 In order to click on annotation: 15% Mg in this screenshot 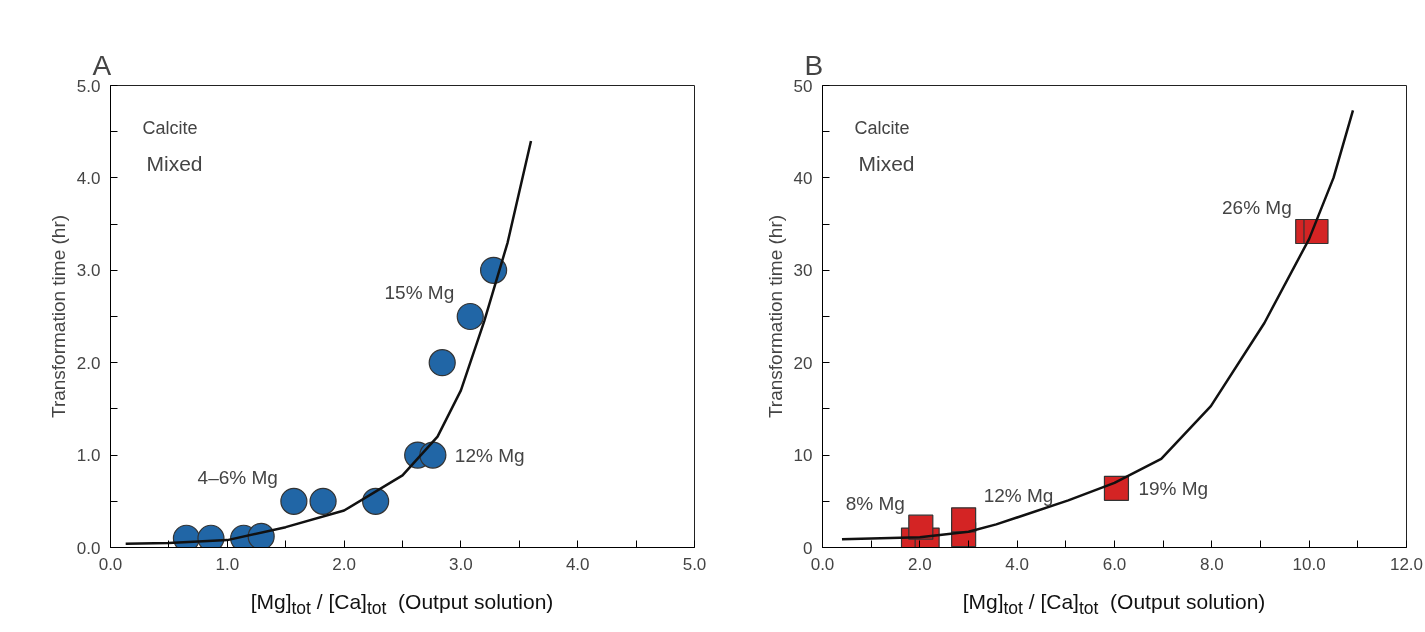, I will do `click(419, 292)`.